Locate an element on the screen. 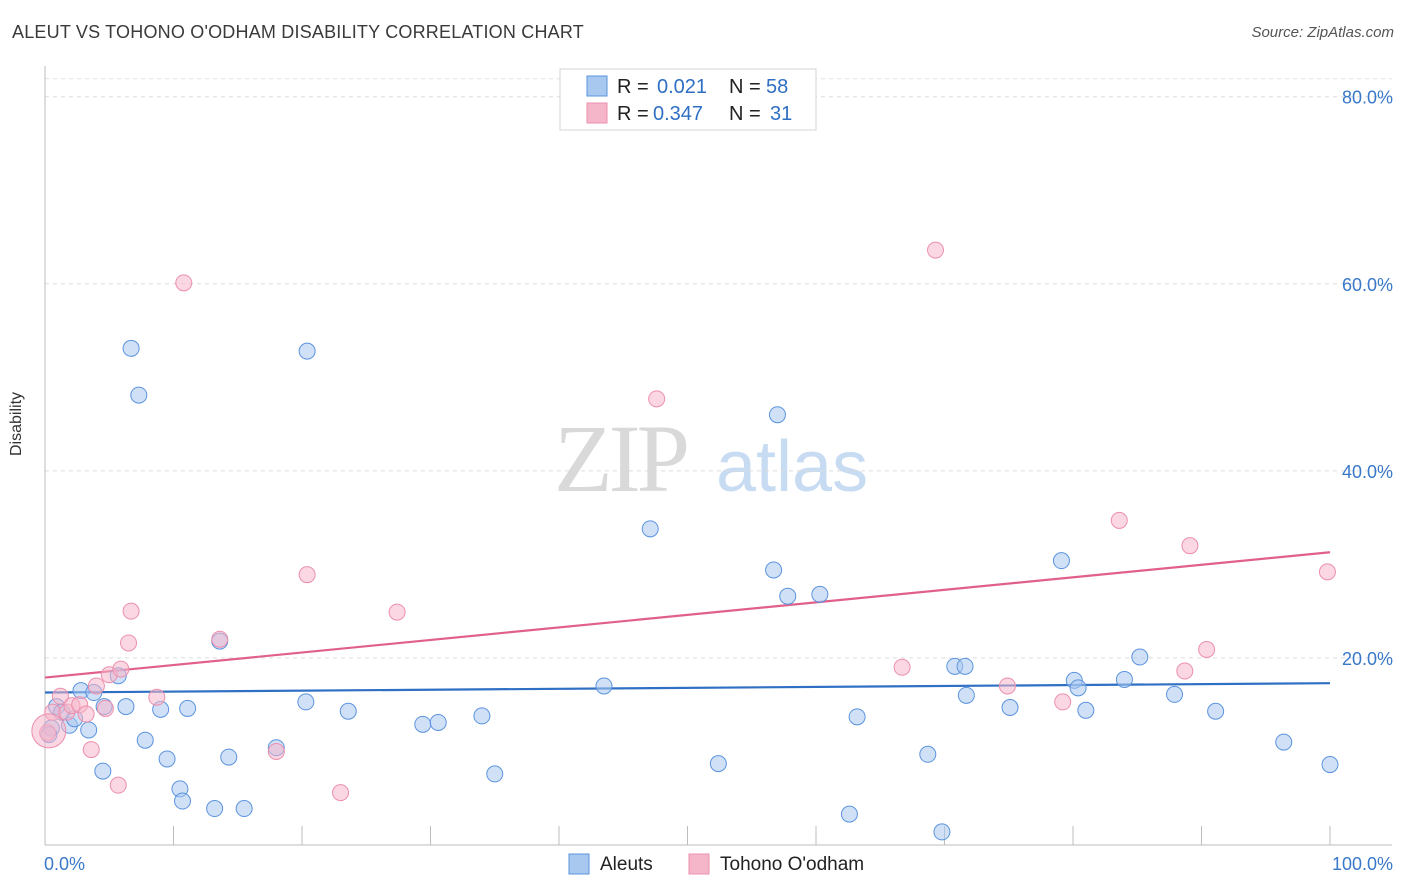 The height and width of the screenshot is (892, 1406). y-tick-label: 40.0% is located at coordinates (1367, 472).